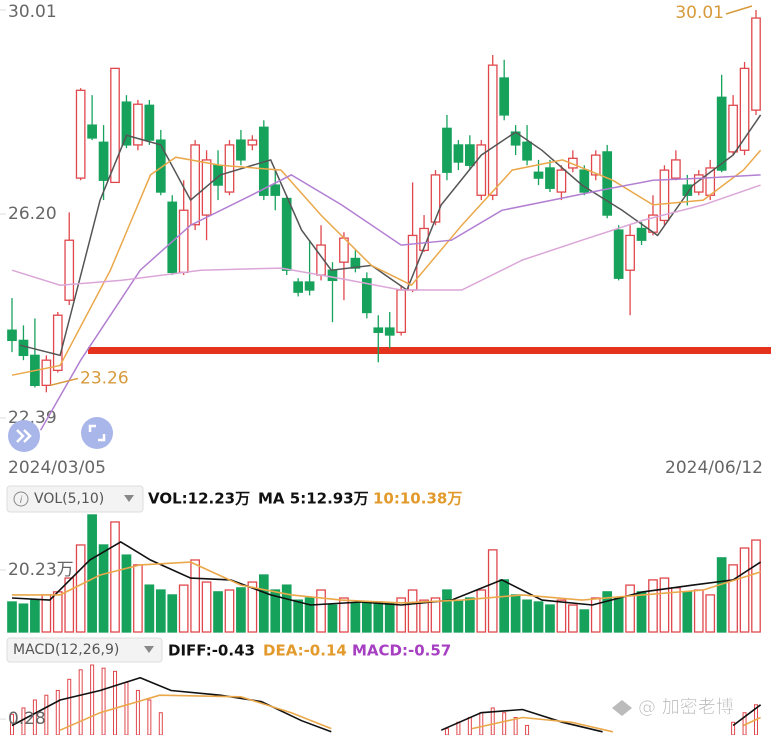 The width and height of the screenshot is (771, 735). I want to click on watermark: @ 加密老博, so click(673, 707).